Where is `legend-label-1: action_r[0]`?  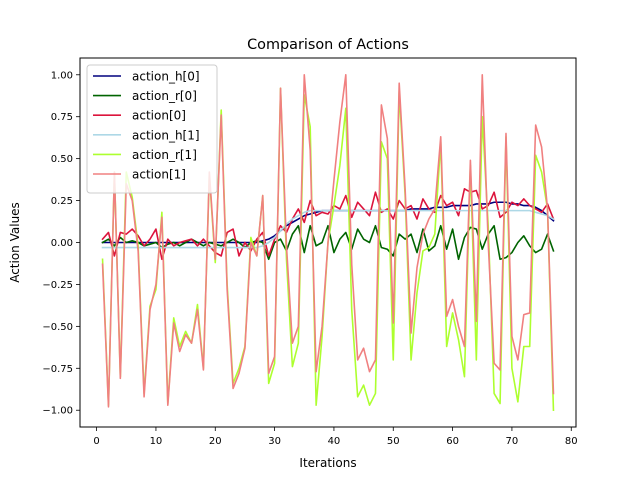
legend-label-1: action_r[0] is located at coordinates (164, 96).